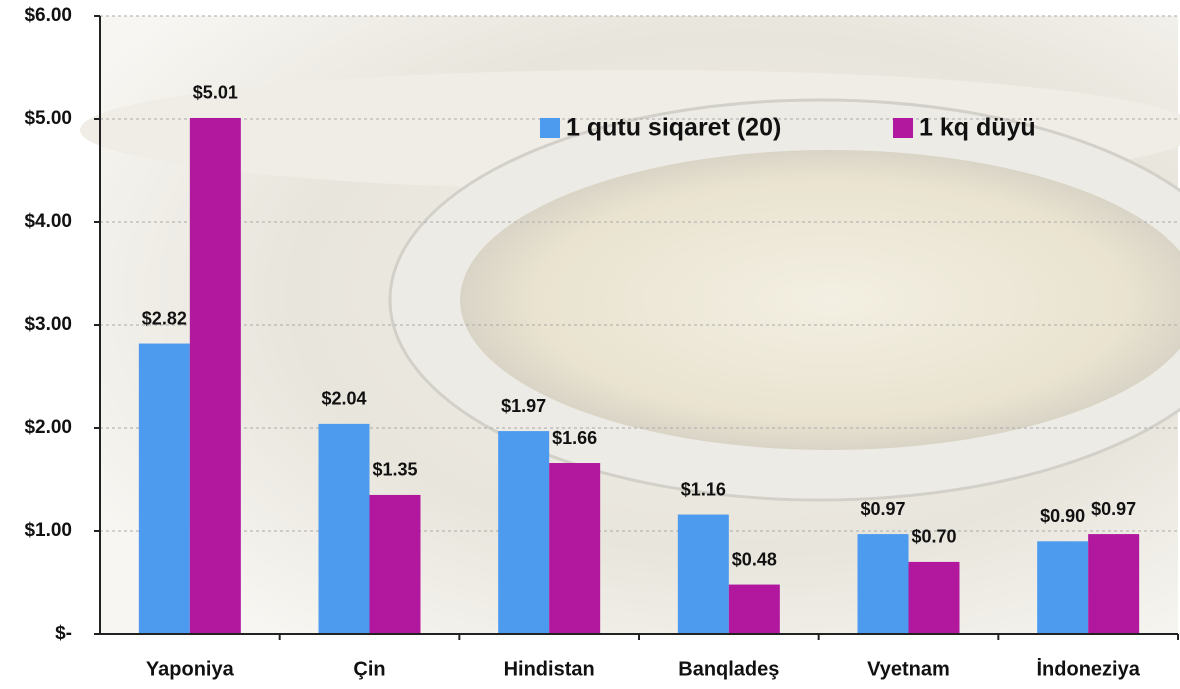 This screenshot has height=689, width=1180. I want to click on legend-label: 1 kq düyü, so click(977, 128).